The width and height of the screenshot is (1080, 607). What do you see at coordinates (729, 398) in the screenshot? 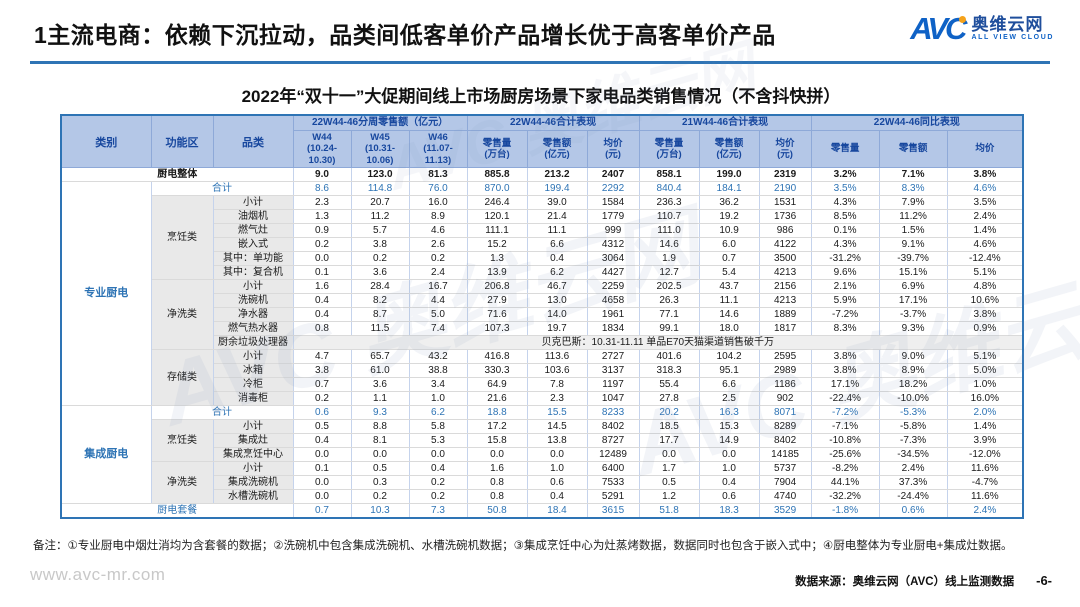
I see `value-cell: 2.5` at bounding box center [729, 398].